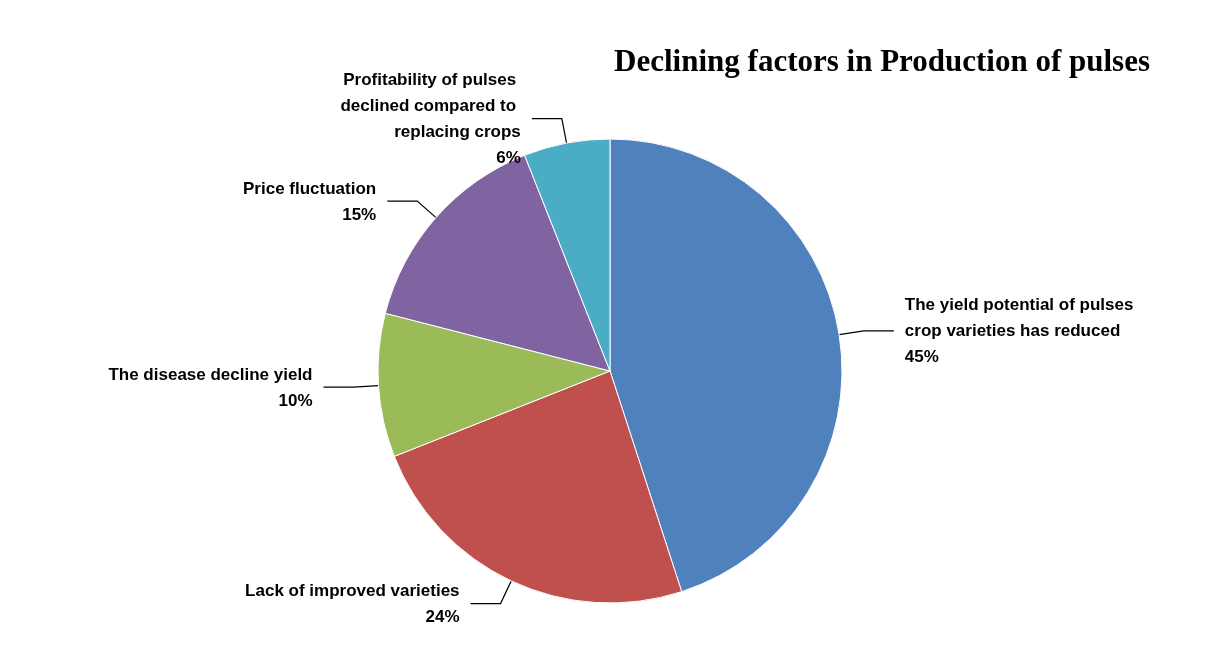  What do you see at coordinates (1021, 318) in the screenshot?
I see `slice-label: The yield potential of pulses crop varieties has reduced` at bounding box center [1021, 318].